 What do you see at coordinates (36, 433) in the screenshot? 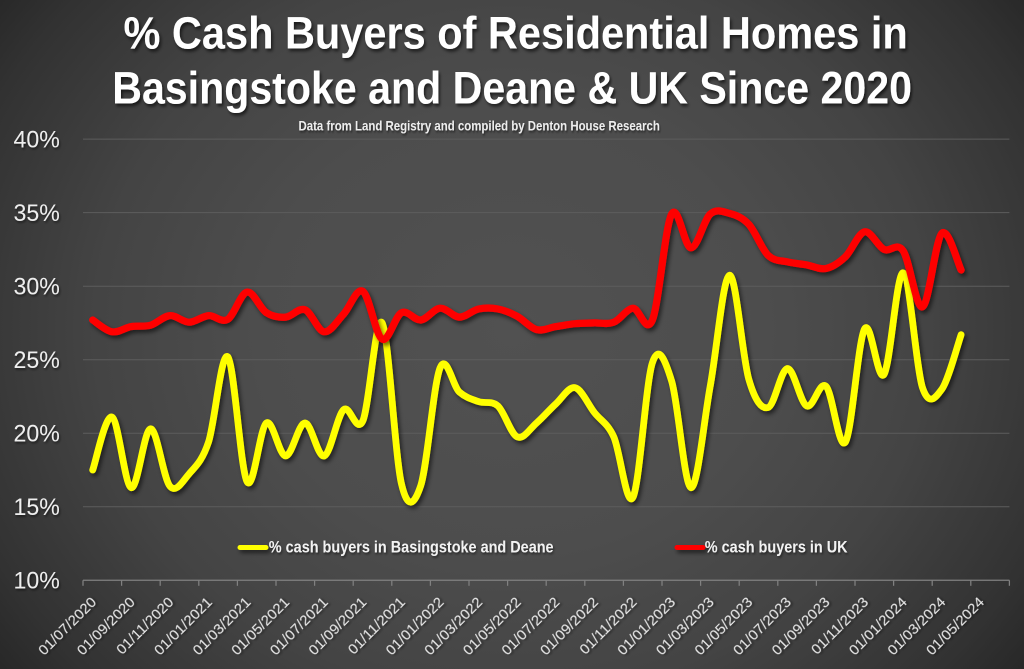
I see `svg-text: 20%` at bounding box center [36, 433].